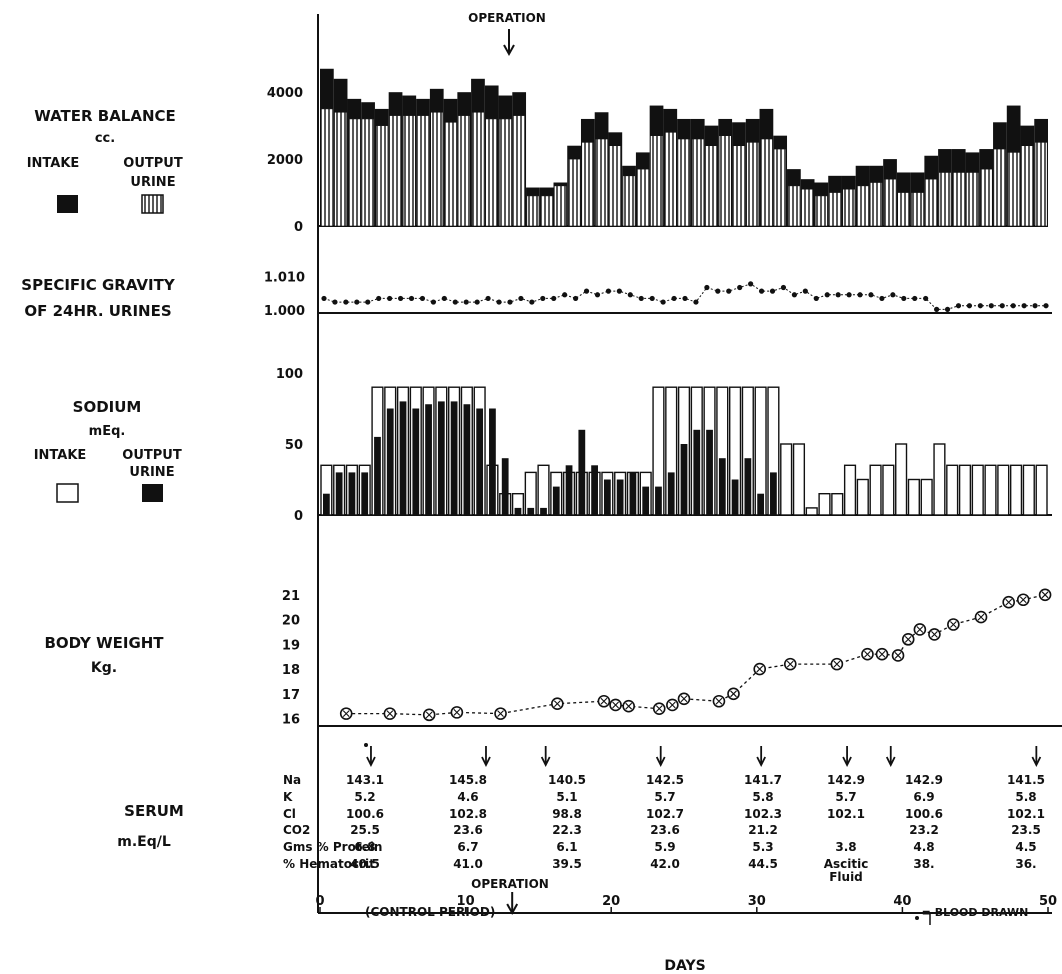  Describe the element at coordinates (365, 830) in the screenshot. I see `serum-cell: 25.5` at that location.